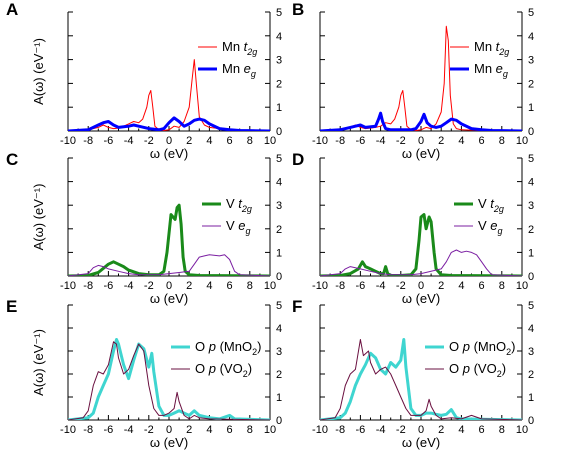  I want to click on panel-letter: D, so click(298, 159).